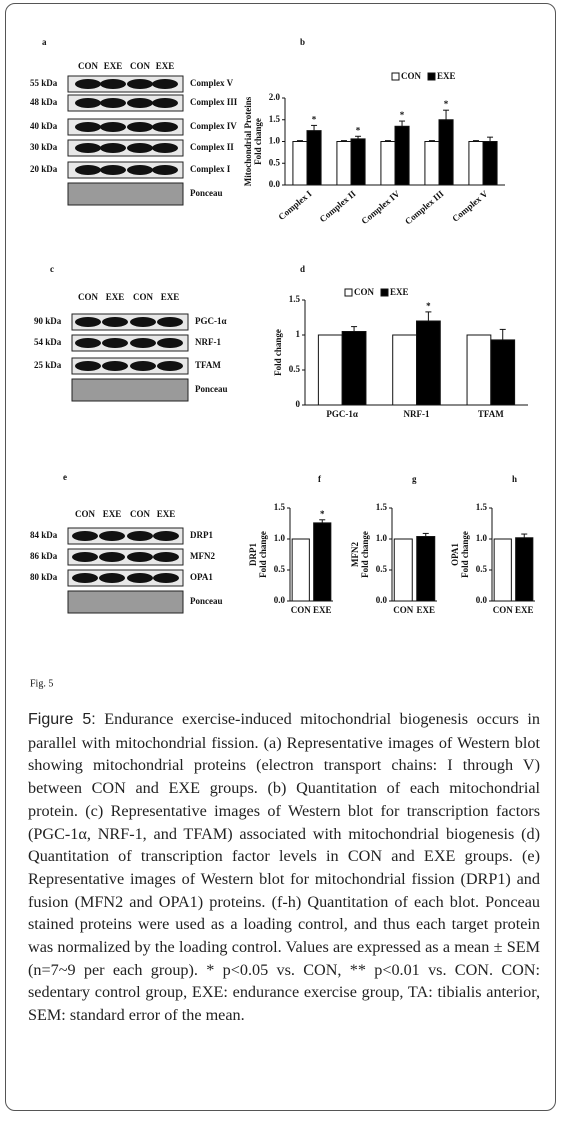  Describe the element at coordinates (201, 577) in the screenshot. I see `protein-label: OPA1` at that location.